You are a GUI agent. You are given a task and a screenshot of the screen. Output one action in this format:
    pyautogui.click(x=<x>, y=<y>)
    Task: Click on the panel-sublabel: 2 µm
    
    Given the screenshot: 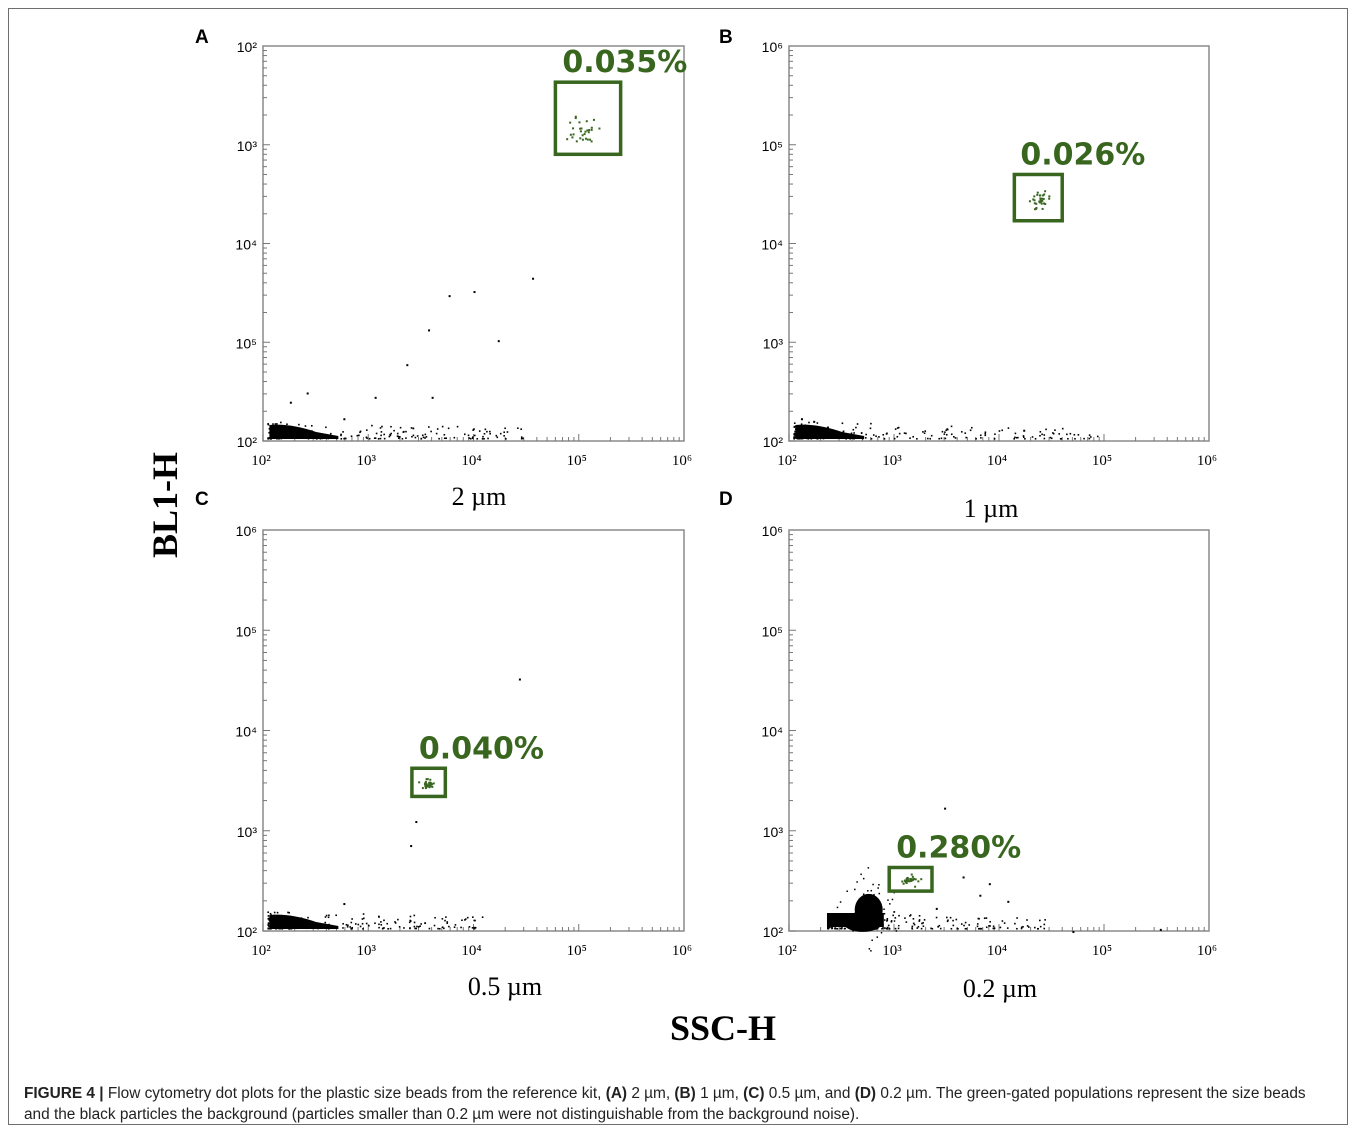 What is the action you would take?
    pyautogui.click(x=479, y=496)
    